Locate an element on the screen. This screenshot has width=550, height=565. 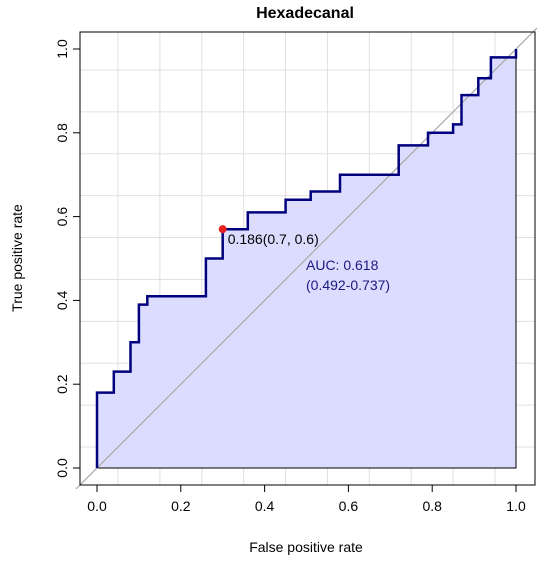
auc-ci-label: (0.492-0.737) is located at coordinates (348, 285).